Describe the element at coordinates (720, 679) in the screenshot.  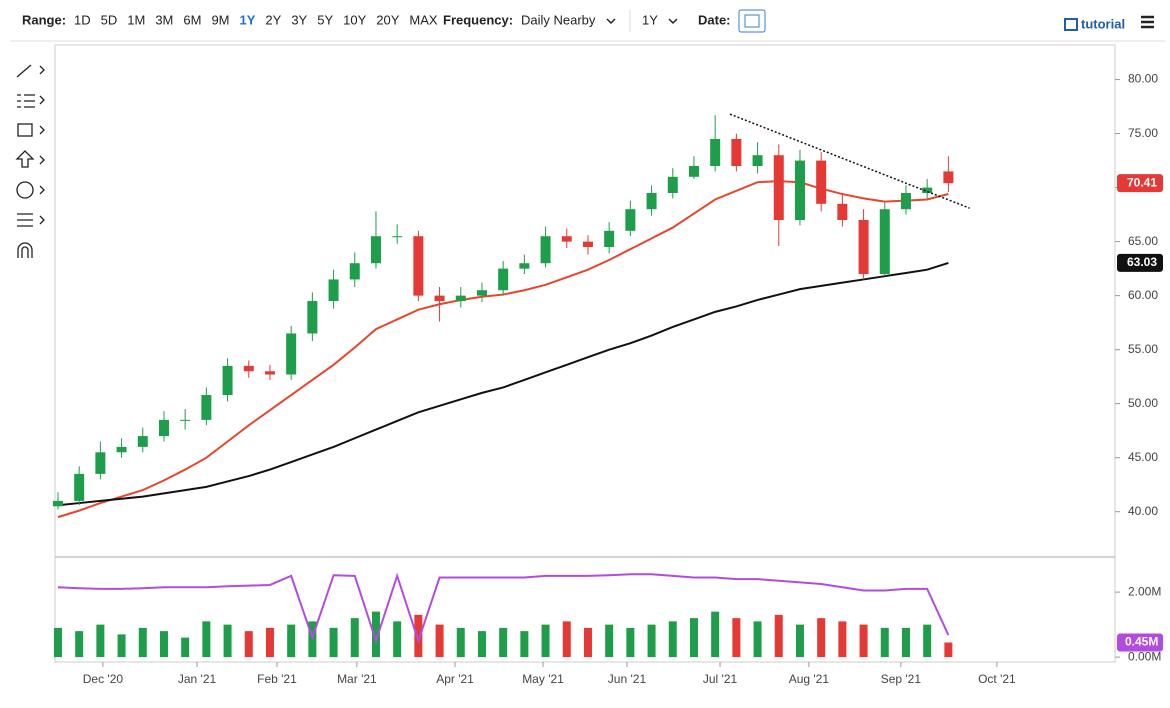
I see `x-tick-label: Jul '21` at that location.